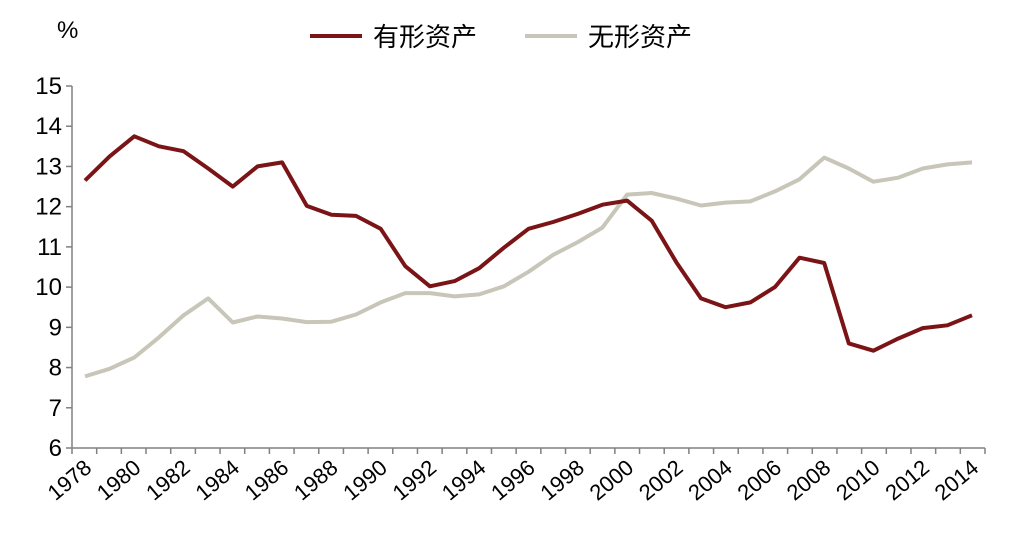  I want to click on legend: 有形资产 无形资产, so click(501, 37).